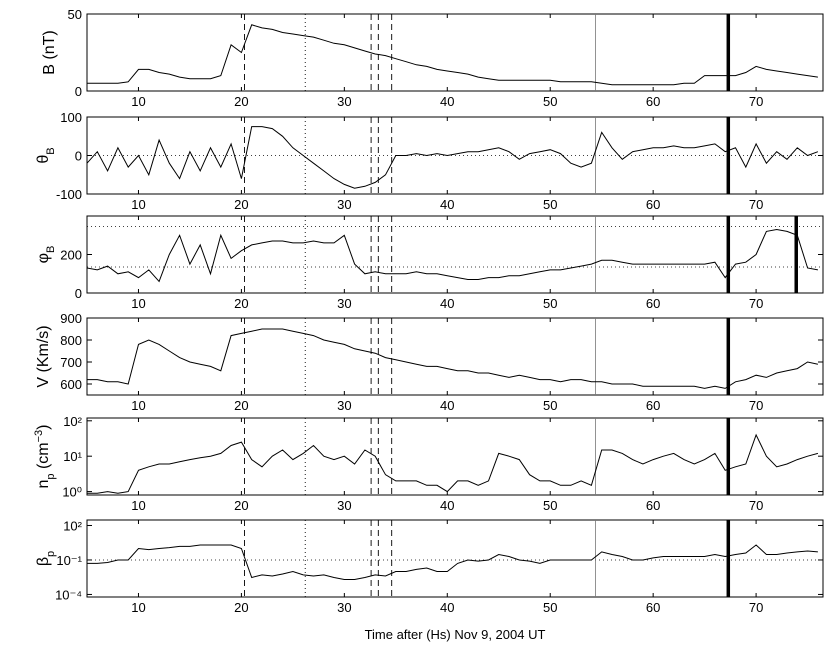  I want to click on y-axis-label-part: B (nT), so click(49, 52).